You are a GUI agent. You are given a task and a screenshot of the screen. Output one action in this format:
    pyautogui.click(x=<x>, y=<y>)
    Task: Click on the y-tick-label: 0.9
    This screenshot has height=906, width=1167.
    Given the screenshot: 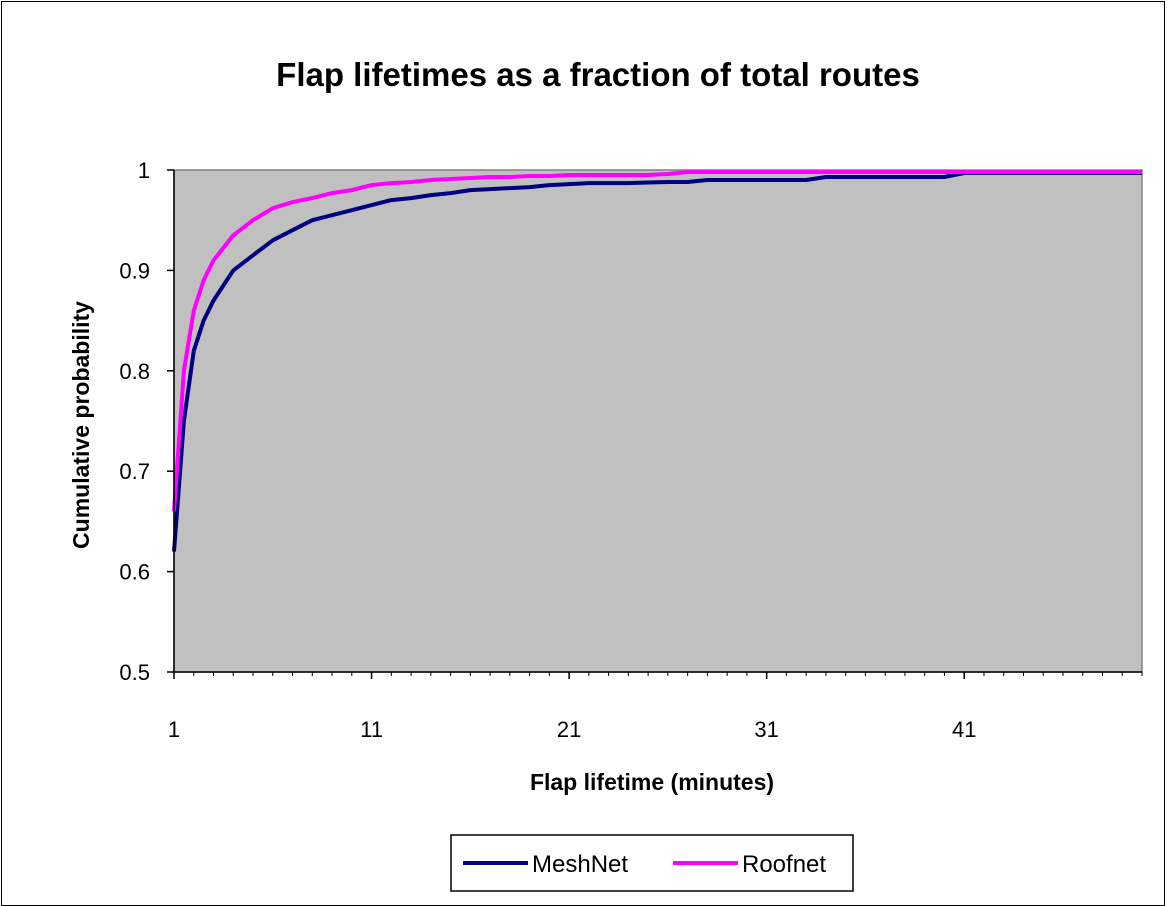 What is the action you would take?
    pyautogui.click(x=134, y=270)
    